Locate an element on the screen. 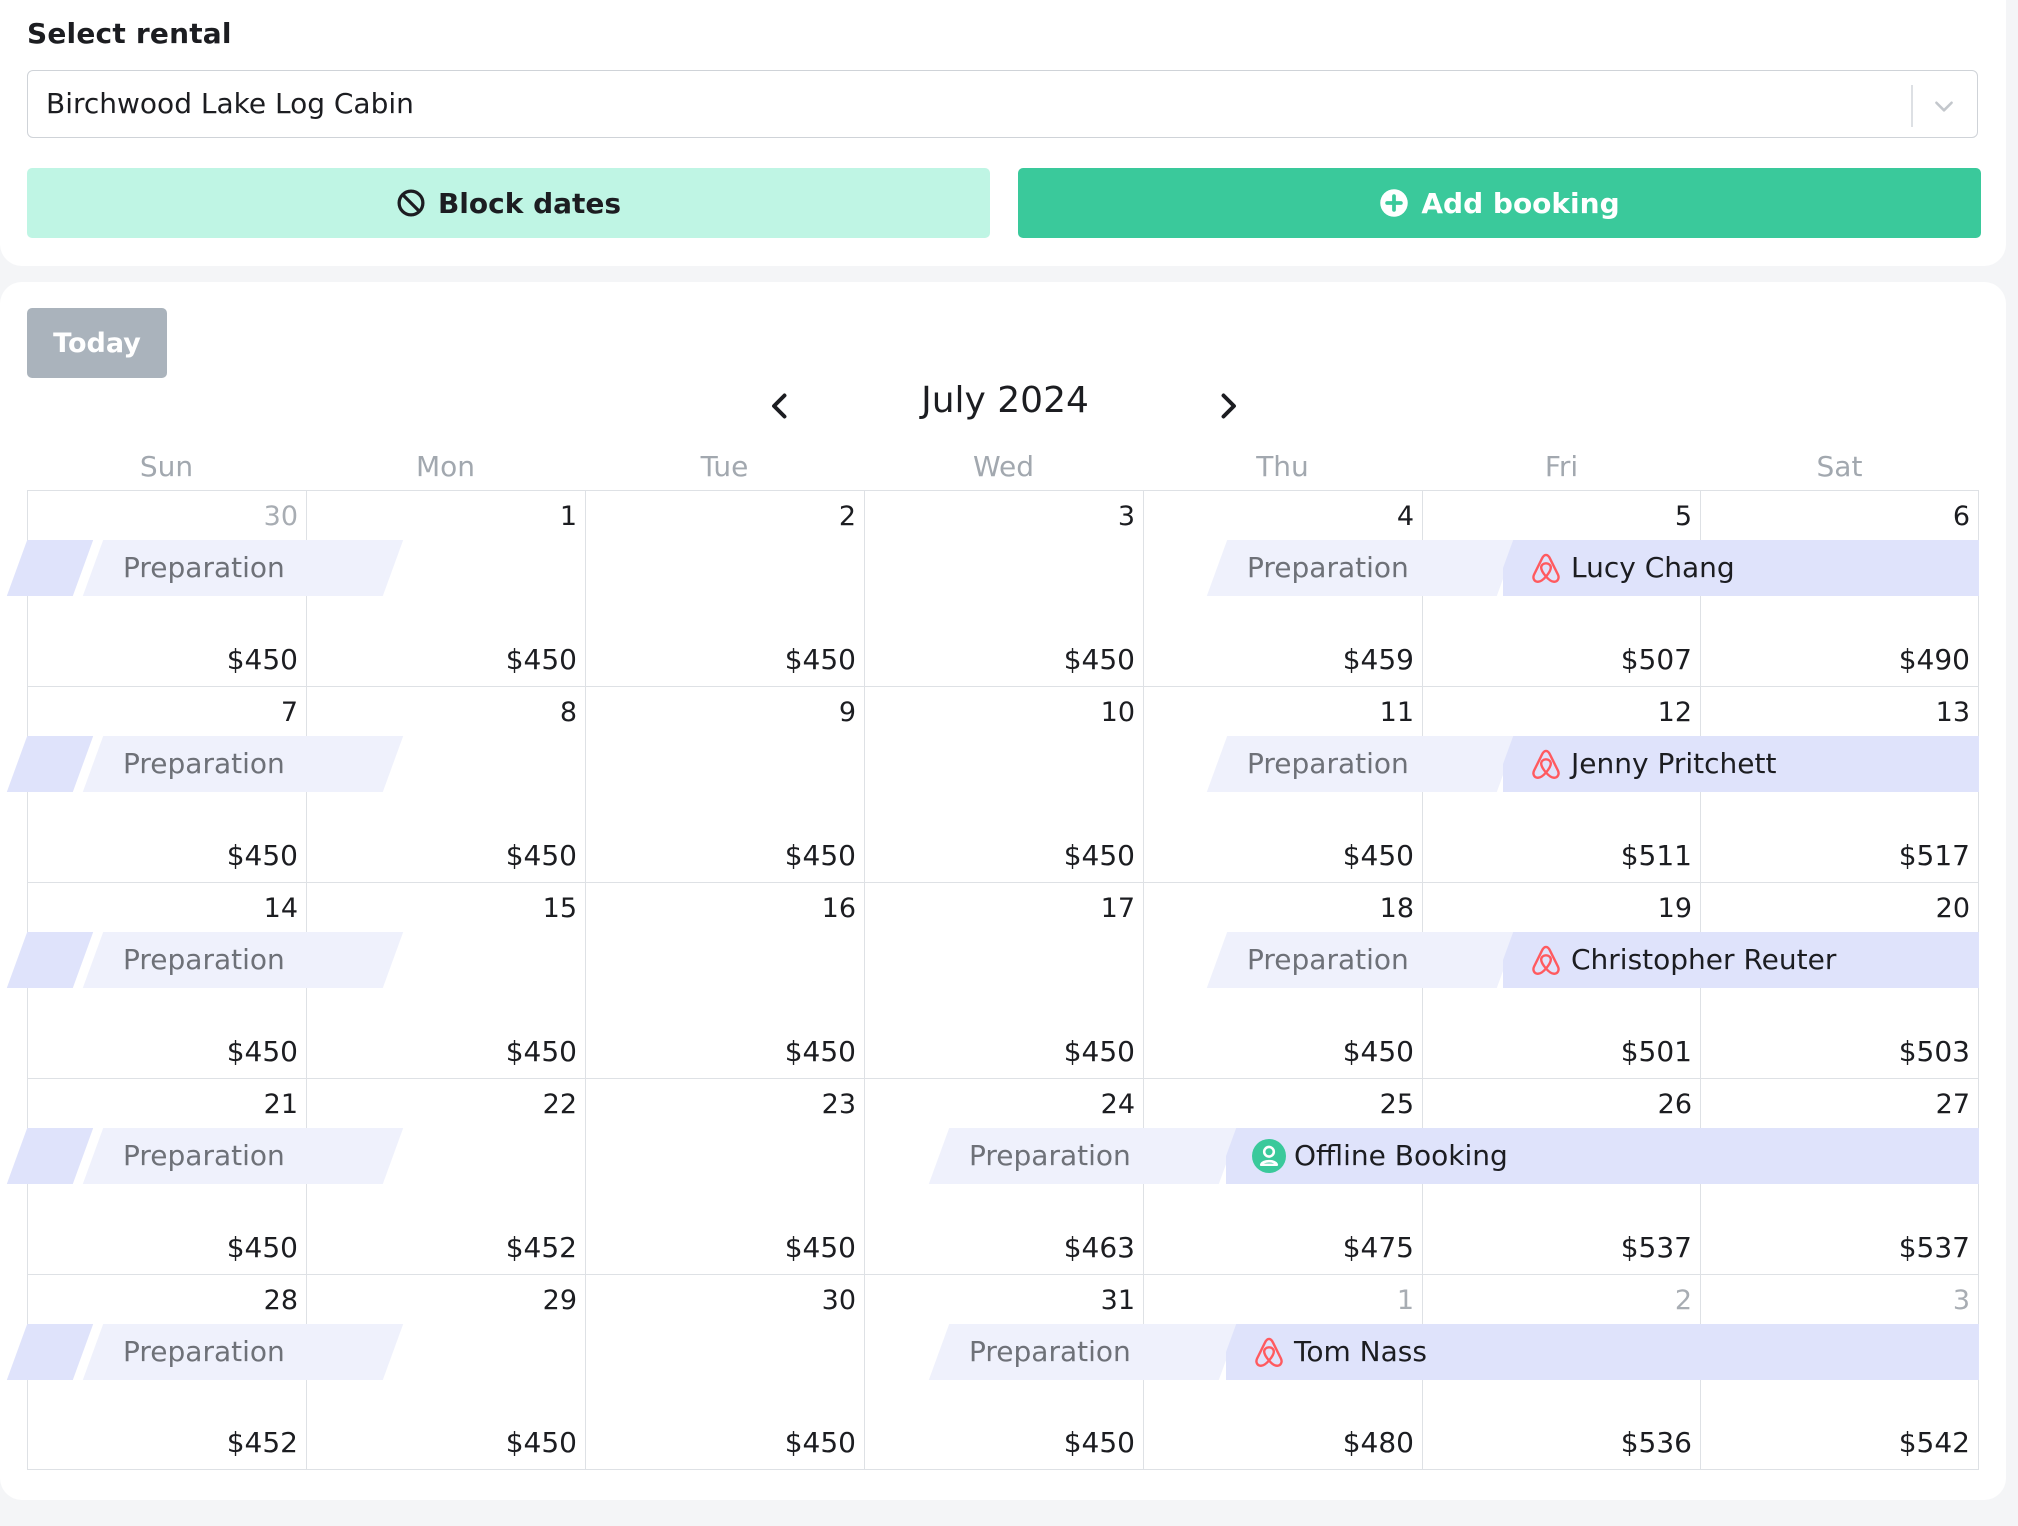 This screenshot has height=1526, width=2018. day-number: 12 is located at coordinates (1674, 712).